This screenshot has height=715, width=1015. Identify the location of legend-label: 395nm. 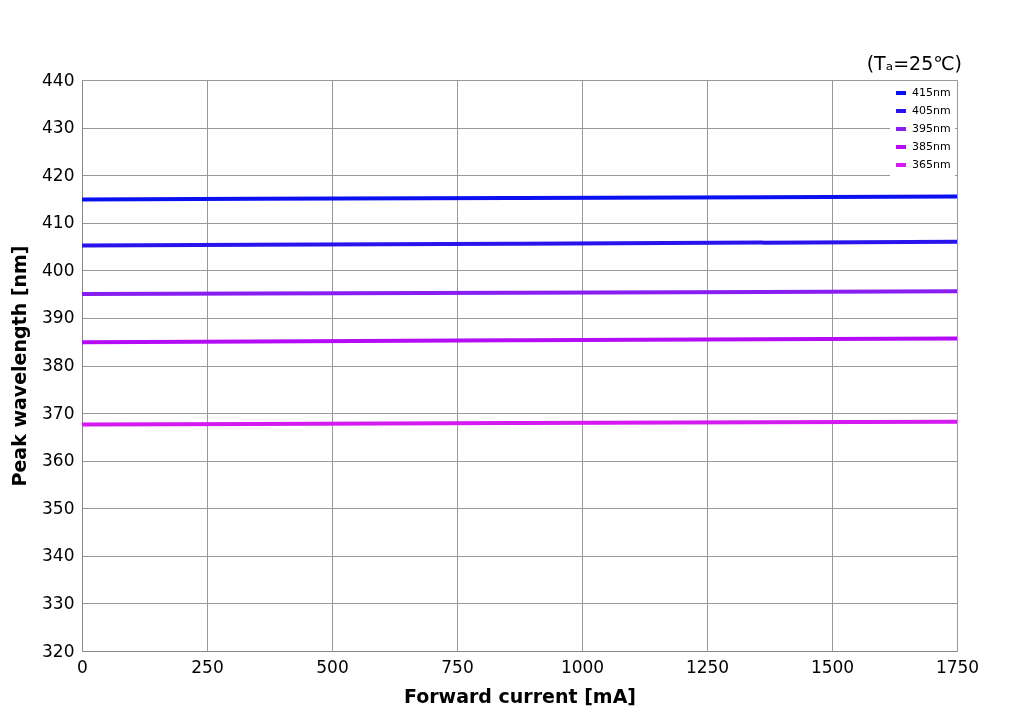
(931, 128).